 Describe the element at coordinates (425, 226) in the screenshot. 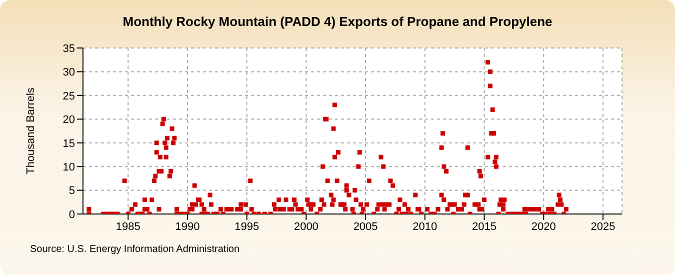

I see `x-tick-label: 2010` at that location.